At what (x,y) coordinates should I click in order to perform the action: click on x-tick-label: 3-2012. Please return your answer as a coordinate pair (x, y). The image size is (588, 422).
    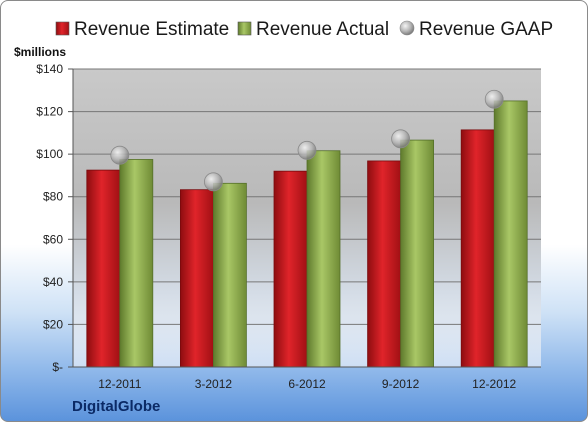
    Looking at the image, I should click on (214, 384).